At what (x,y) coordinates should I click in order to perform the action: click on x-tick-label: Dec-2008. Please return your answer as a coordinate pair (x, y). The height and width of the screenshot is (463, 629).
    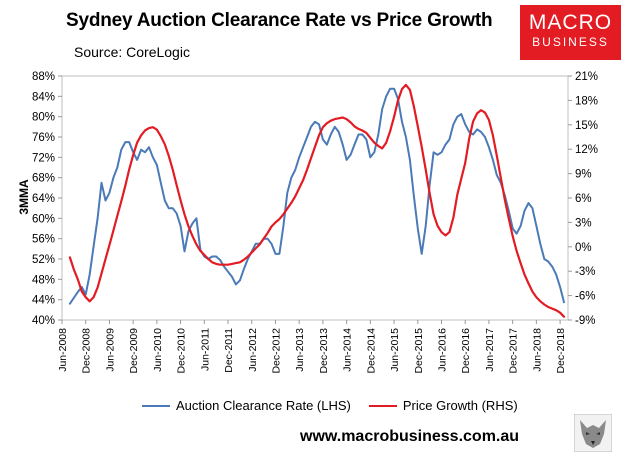
    Looking at the image, I should click on (87, 351).